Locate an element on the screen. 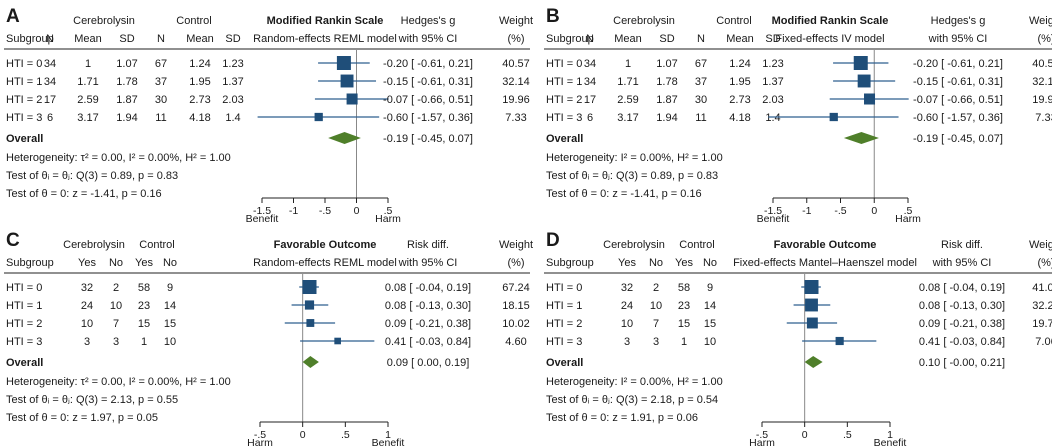 The width and height of the screenshot is (1052, 448). panel-letter: B is located at coordinates (553, 16).